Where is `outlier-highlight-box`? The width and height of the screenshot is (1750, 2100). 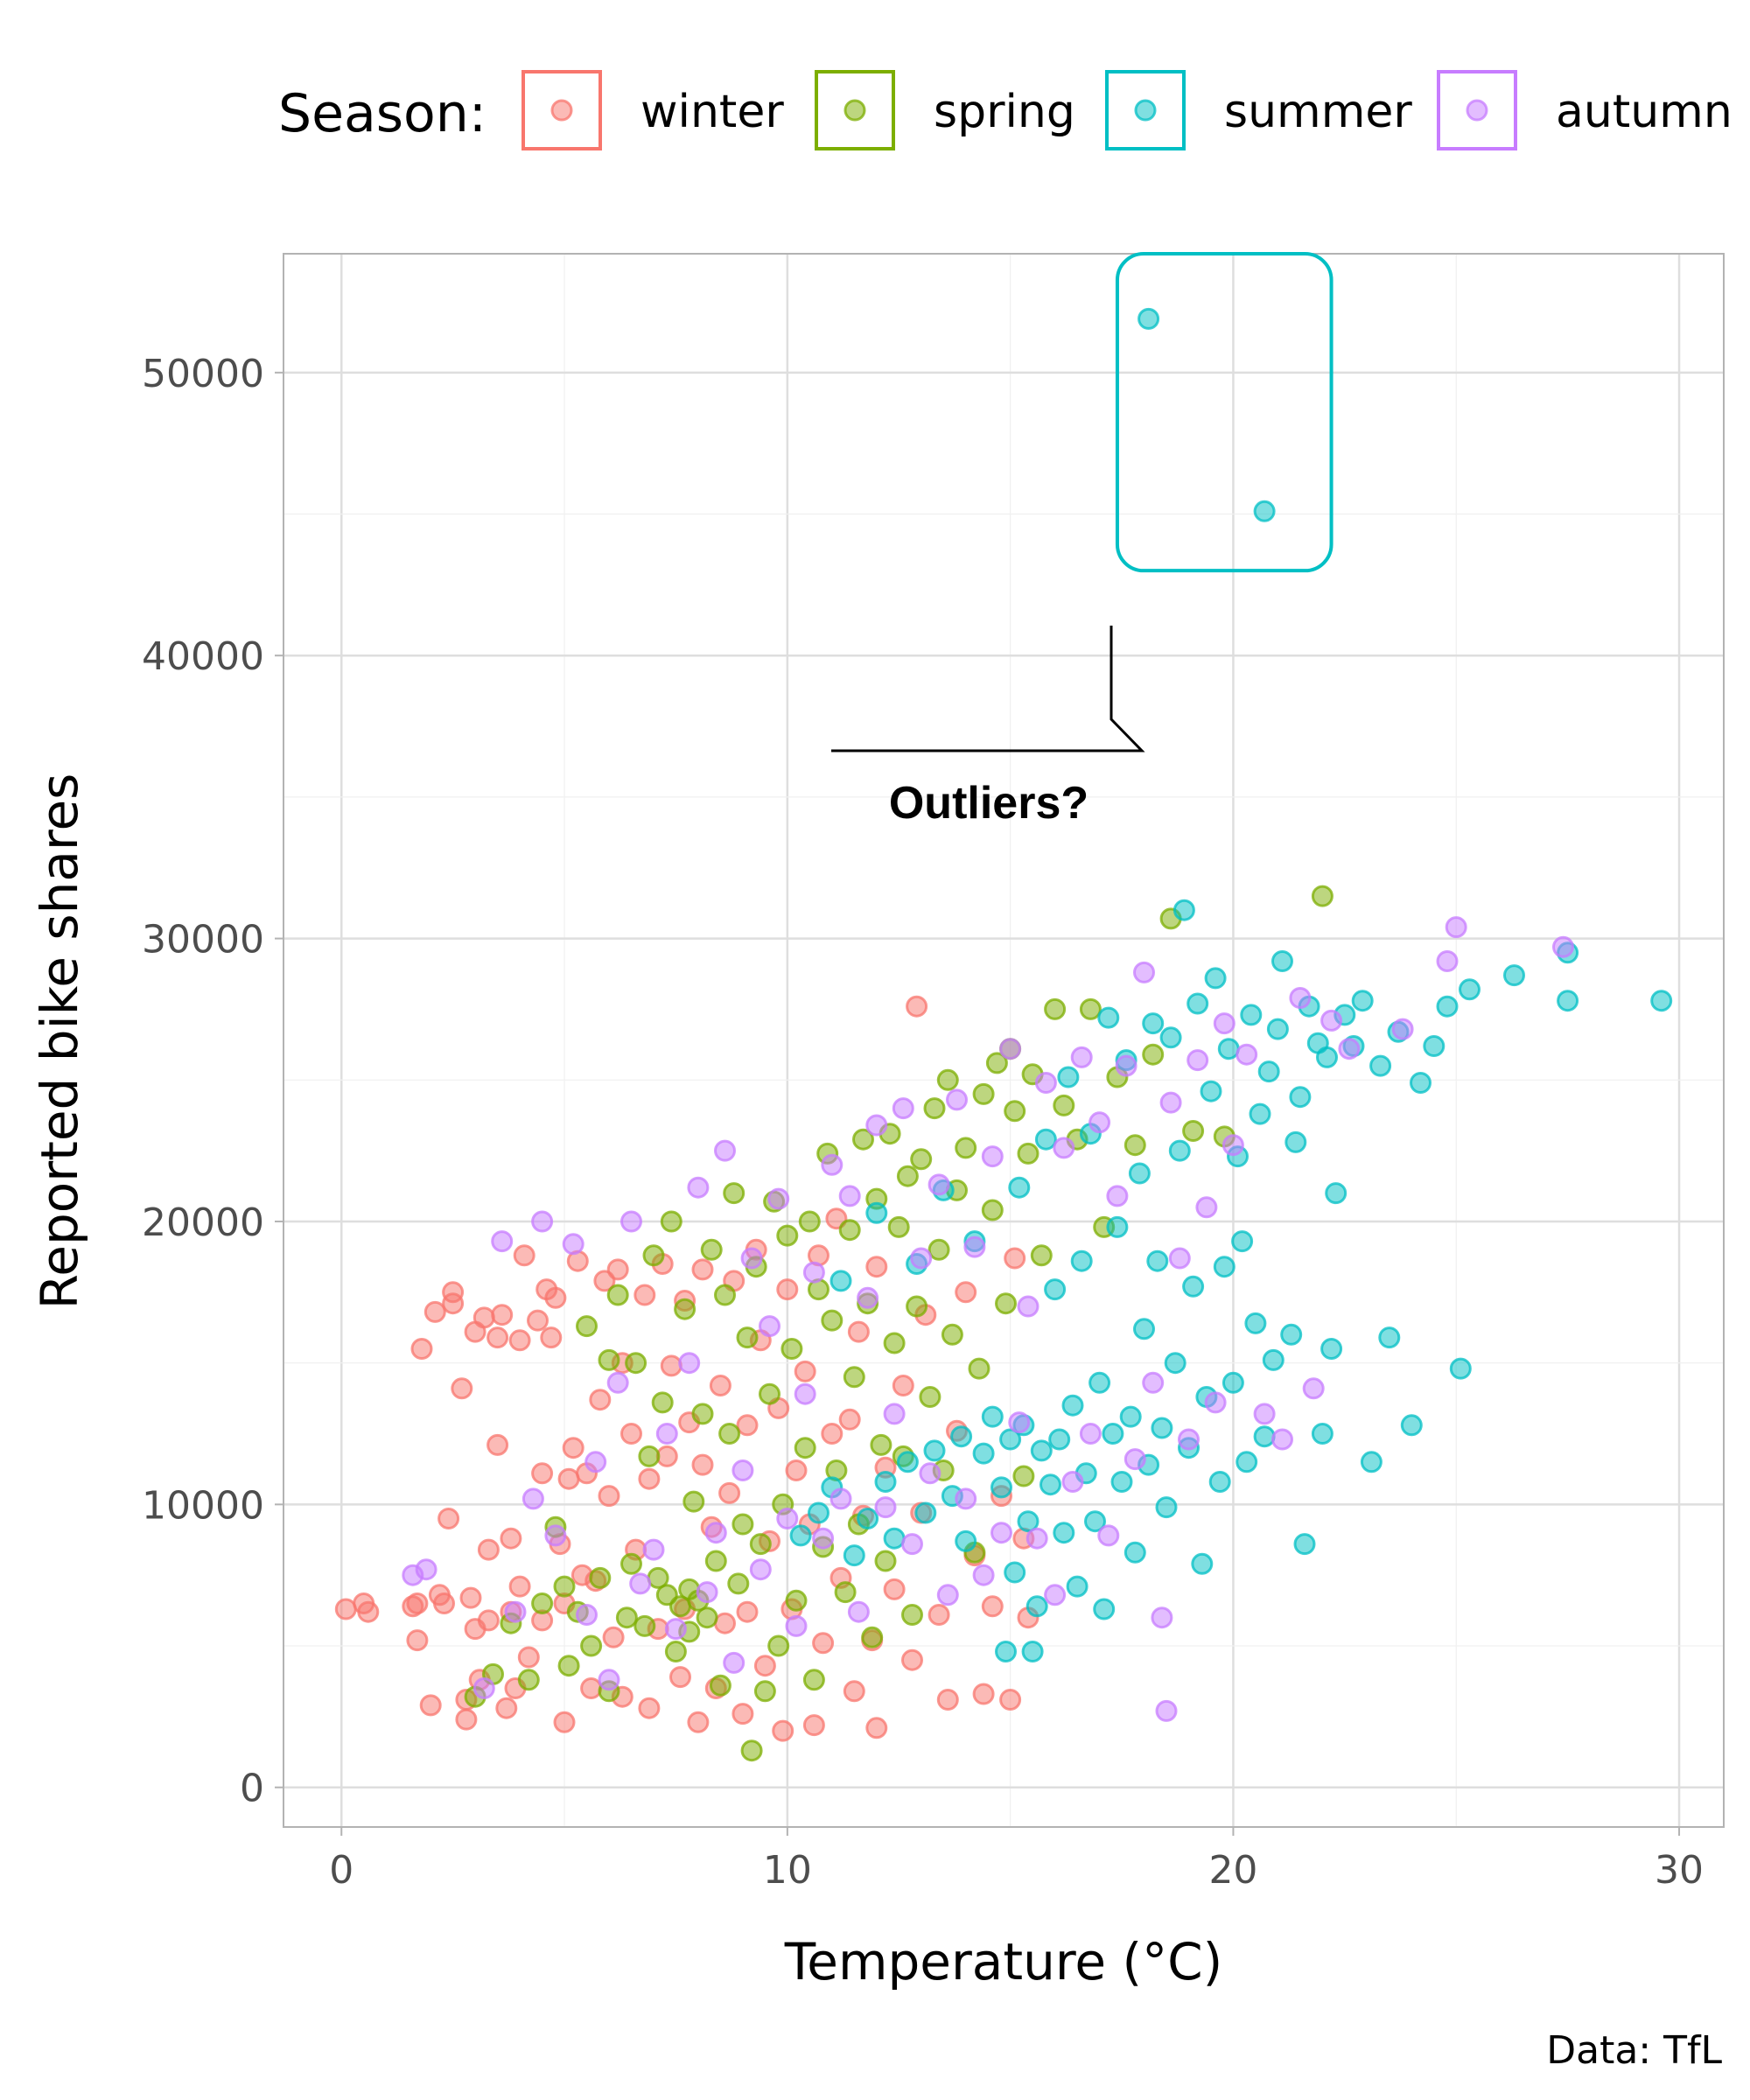 outlier-highlight-box is located at coordinates (1224, 412).